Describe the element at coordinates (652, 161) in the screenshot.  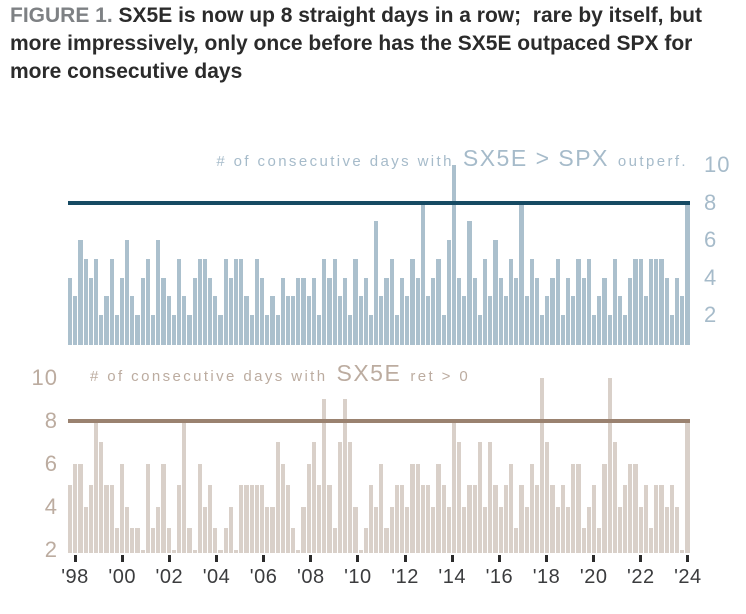
I see `chart-title-top-suffix: outperf.` at that location.